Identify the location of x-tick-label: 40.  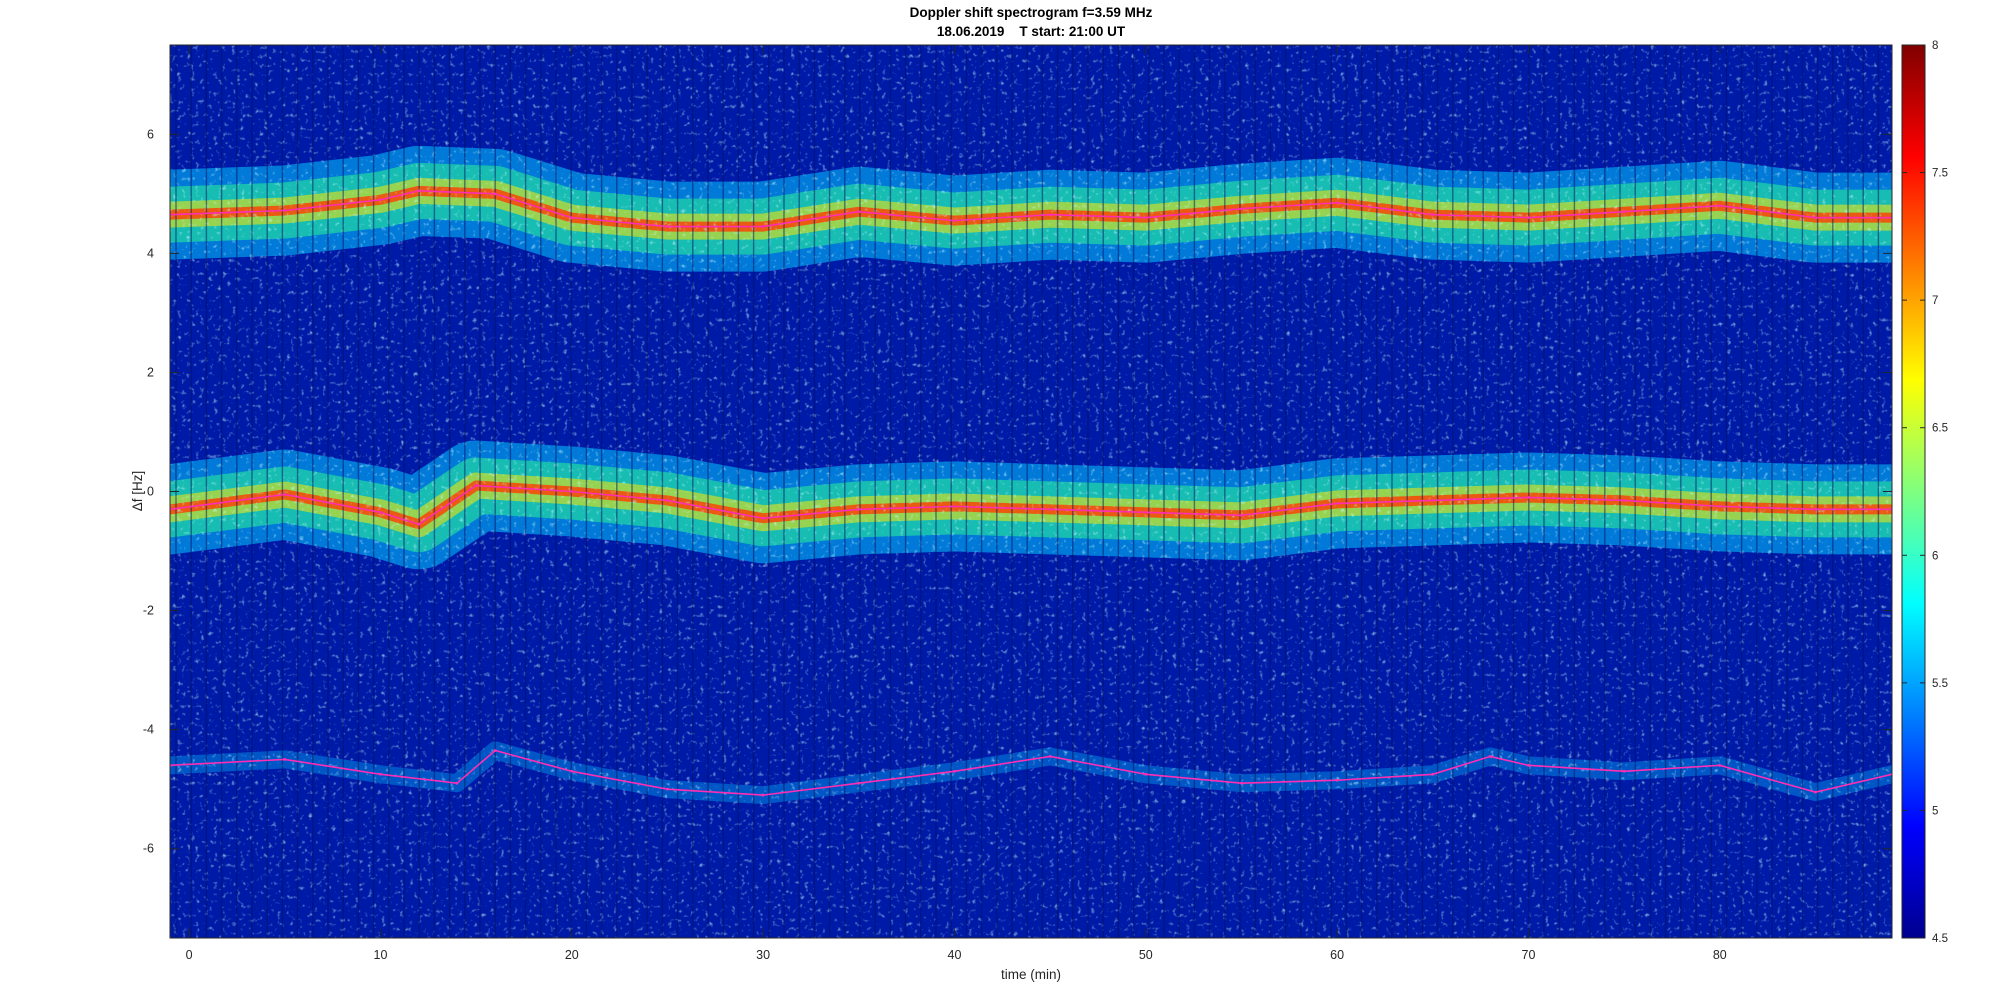
(955, 955).